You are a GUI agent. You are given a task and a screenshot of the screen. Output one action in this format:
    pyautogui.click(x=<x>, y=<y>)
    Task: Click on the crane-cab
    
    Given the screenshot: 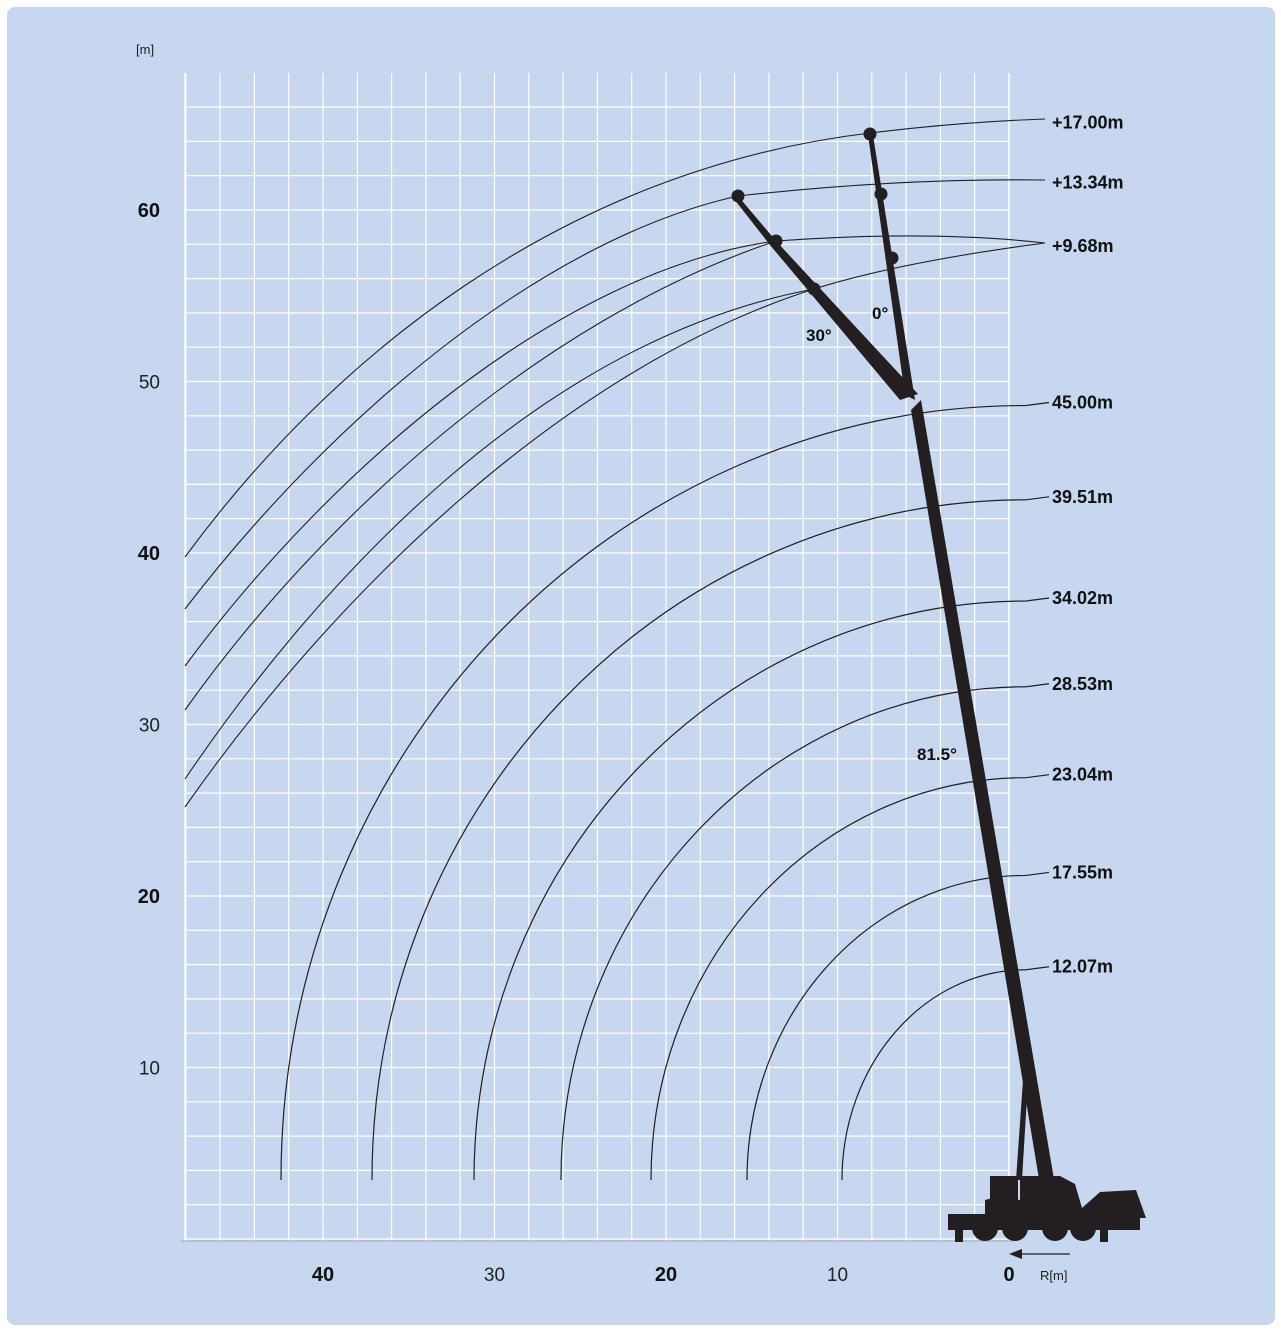 What is the action you would take?
    pyautogui.click(x=1004, y=1188)
    